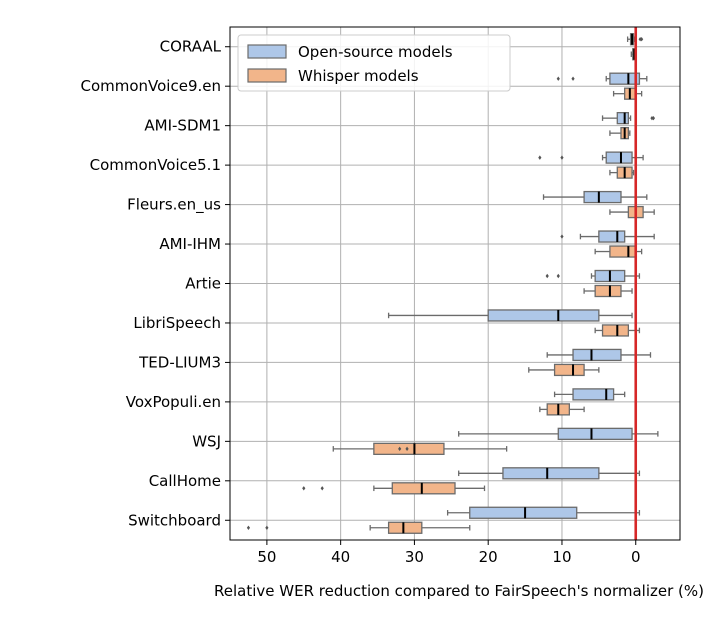 The height and width of the screenshot is (640, 714). What do you see at coordinates (636, 557) in the screenshot?
I see `x-tick-label: 0` at bounding box center [636, 557].